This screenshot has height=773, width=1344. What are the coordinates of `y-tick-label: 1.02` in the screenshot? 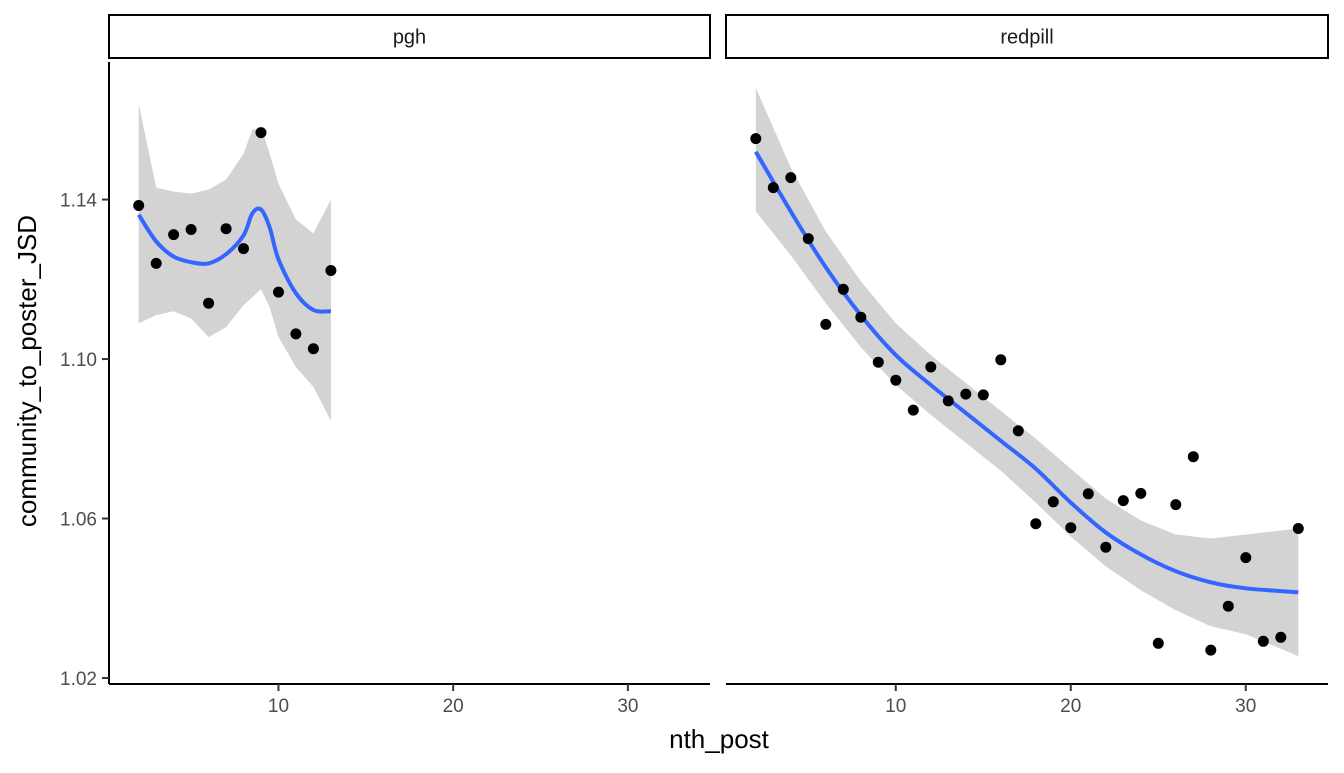 It's located at (78, 679).